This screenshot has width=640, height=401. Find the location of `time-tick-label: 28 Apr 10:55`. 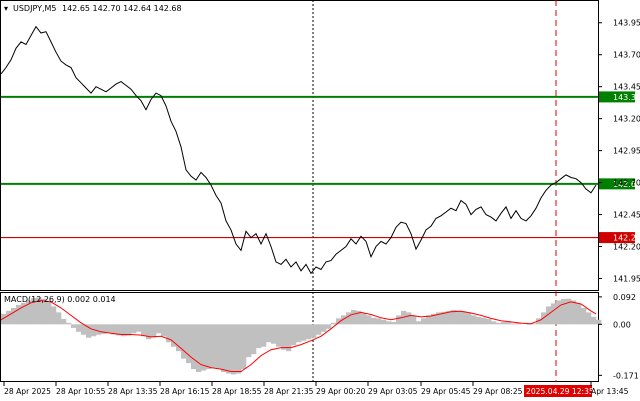

time-tick-label: 28 Apr 10:55 is located at coordinates (81, 391).